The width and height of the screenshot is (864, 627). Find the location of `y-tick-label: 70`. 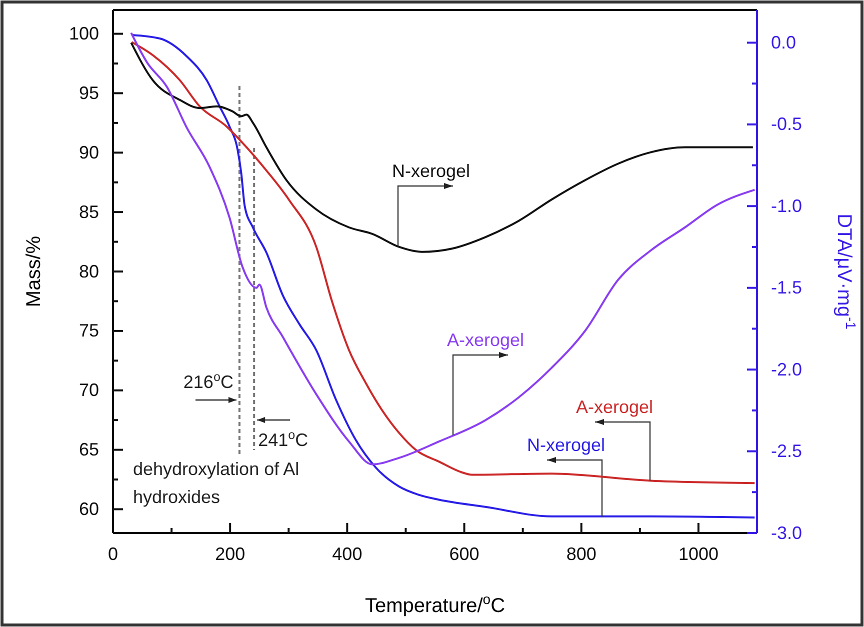

y-tick-label: 70 is located at coordinates (88, 390).